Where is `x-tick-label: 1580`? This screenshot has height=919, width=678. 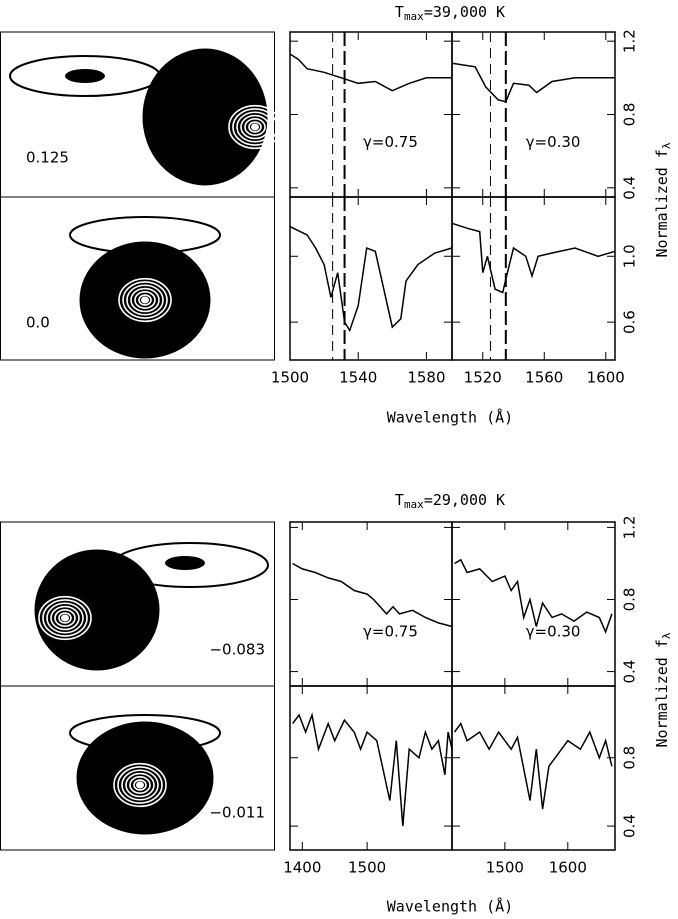
x-tick-label: 1580 is located at coordinates (426, 378).